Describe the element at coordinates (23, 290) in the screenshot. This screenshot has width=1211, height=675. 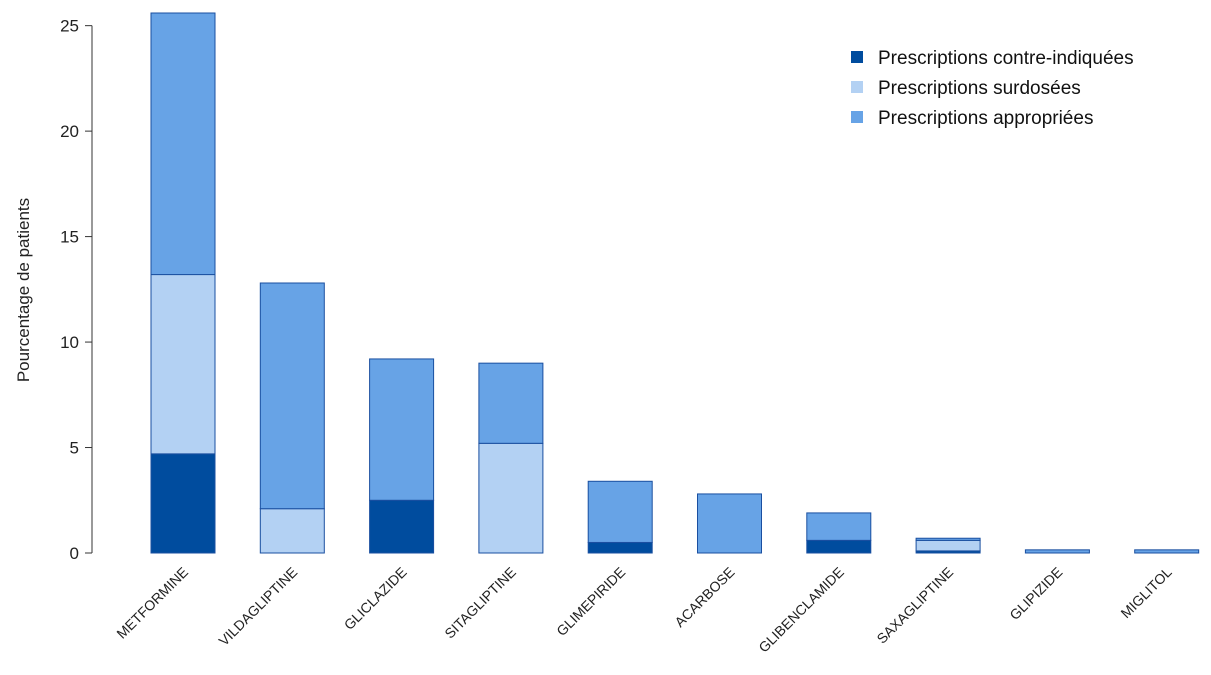
I see `y-axis-title: Pourcentage de patients` at that location.